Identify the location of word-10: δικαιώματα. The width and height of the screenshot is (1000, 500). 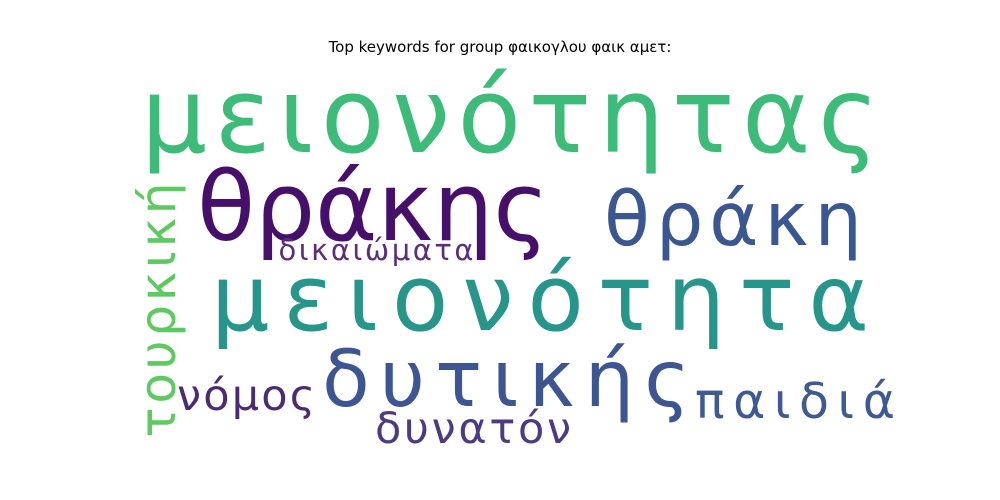
(376, 250).